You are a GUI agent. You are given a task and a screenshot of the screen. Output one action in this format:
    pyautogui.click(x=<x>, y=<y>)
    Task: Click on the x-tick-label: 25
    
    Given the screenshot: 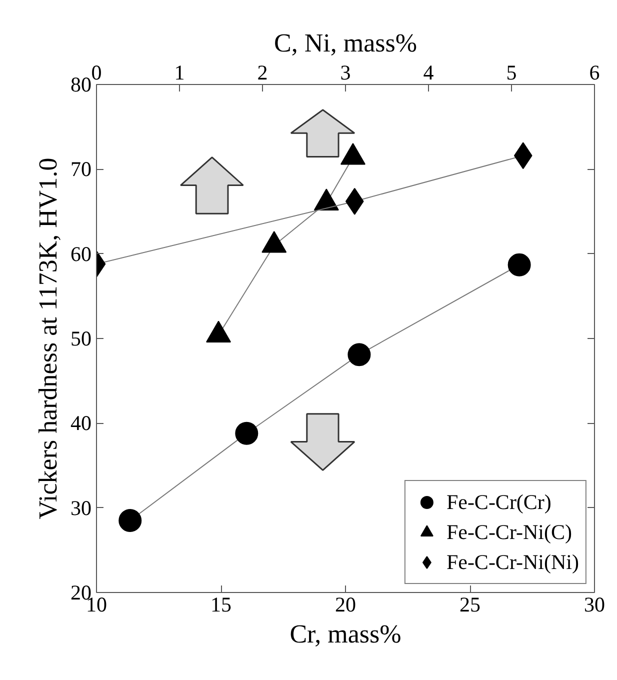 What is the action you would take?
    pyautogui.click(x=470, y=604)
    